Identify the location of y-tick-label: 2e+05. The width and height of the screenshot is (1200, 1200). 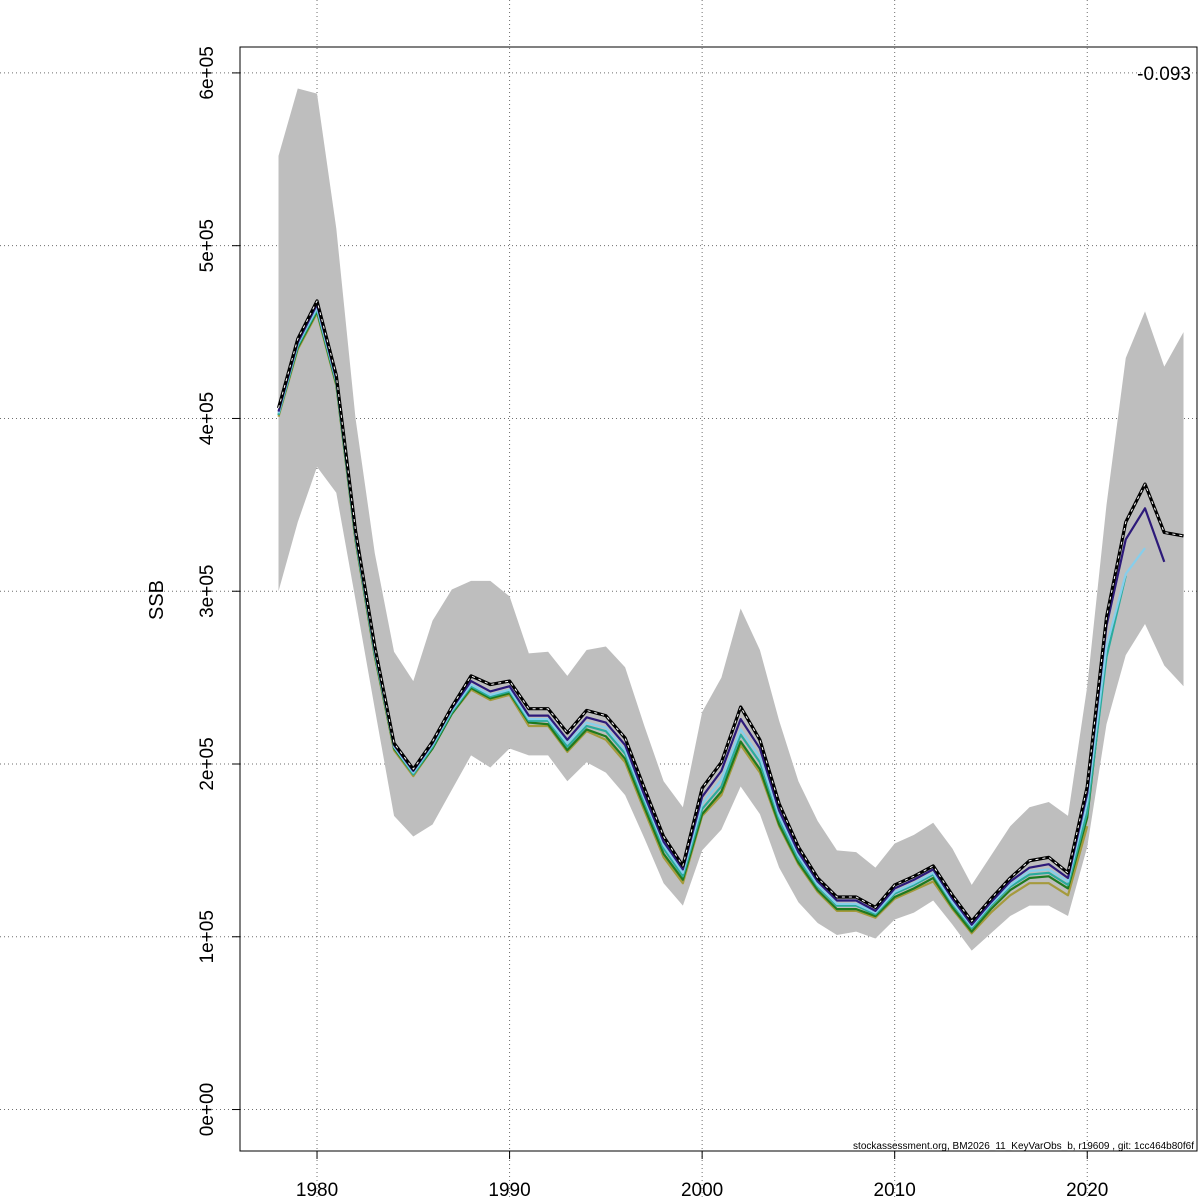
(207, 763).